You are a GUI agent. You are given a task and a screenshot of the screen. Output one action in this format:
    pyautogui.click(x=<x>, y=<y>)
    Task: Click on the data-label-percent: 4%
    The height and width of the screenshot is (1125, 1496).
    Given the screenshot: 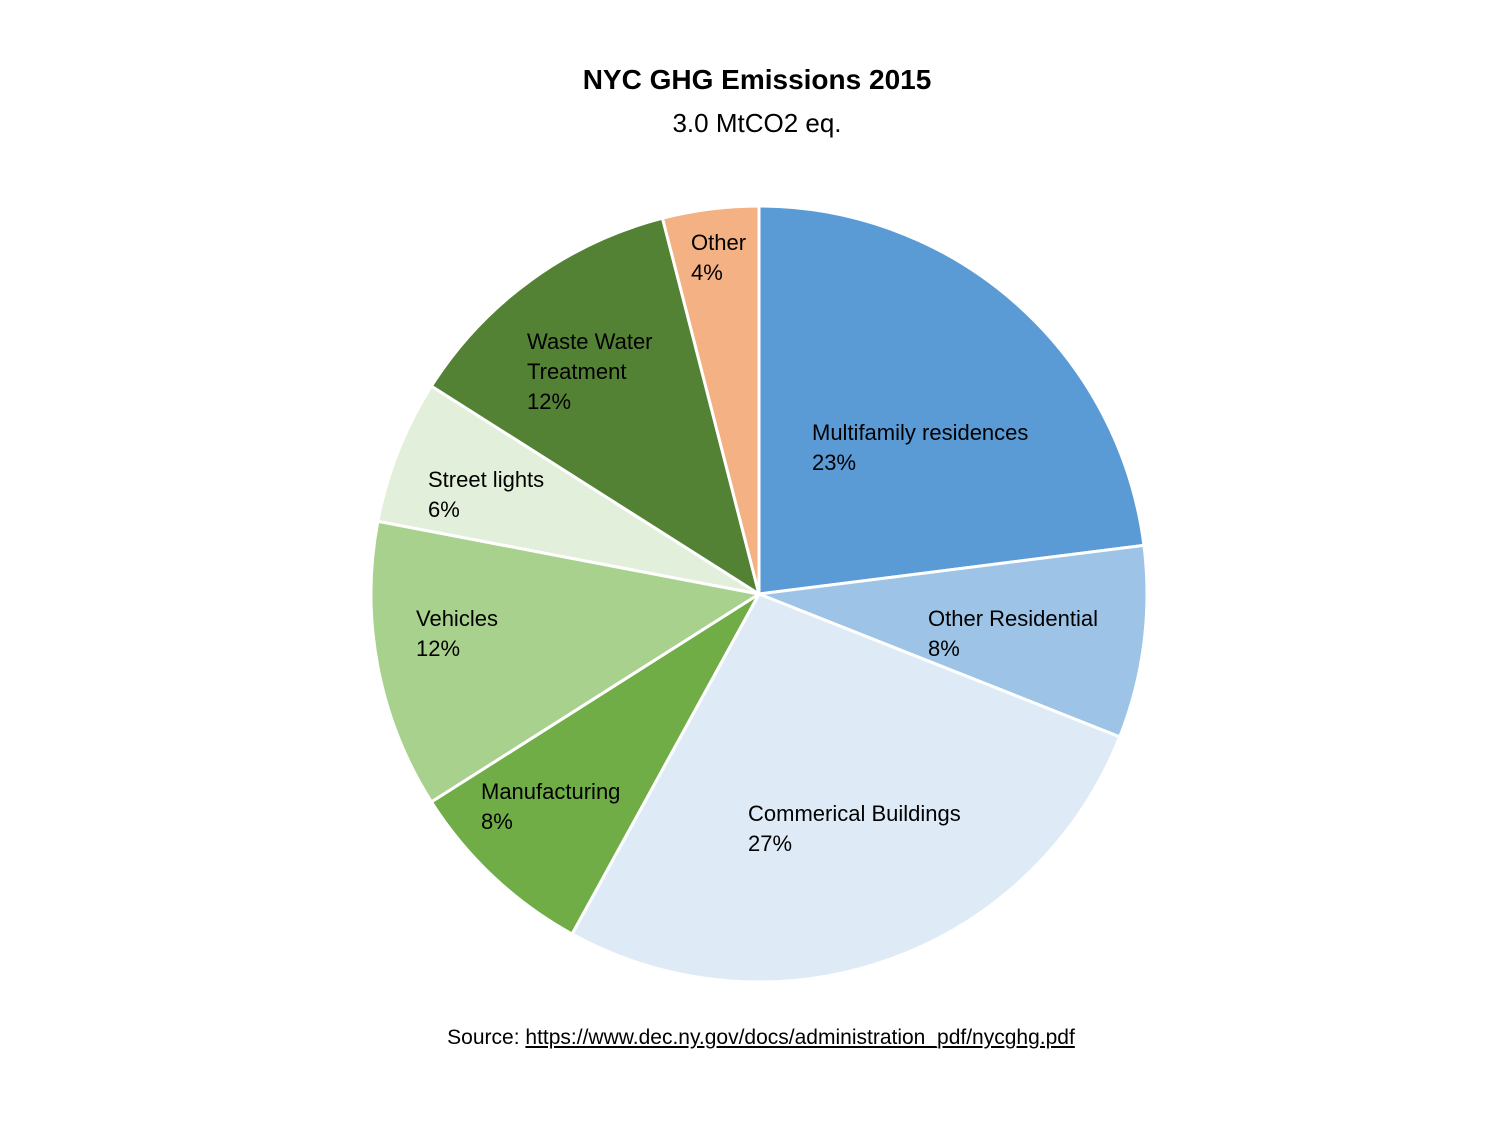 What is the action you would take?
    pyautogui.click(x=707, y=272)
    